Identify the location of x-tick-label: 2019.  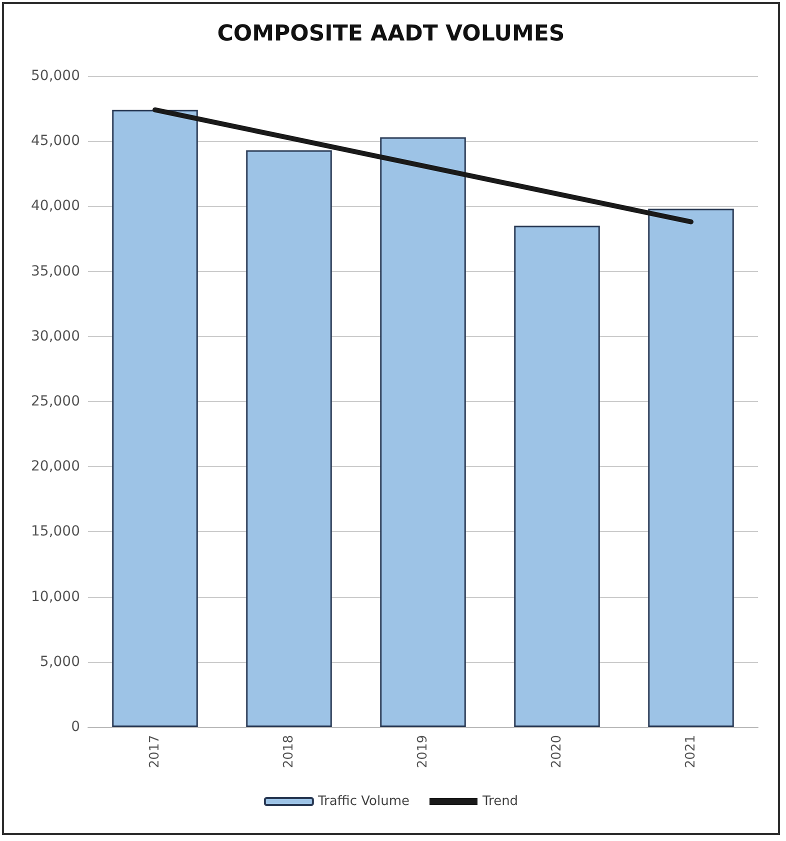
(423, 751).